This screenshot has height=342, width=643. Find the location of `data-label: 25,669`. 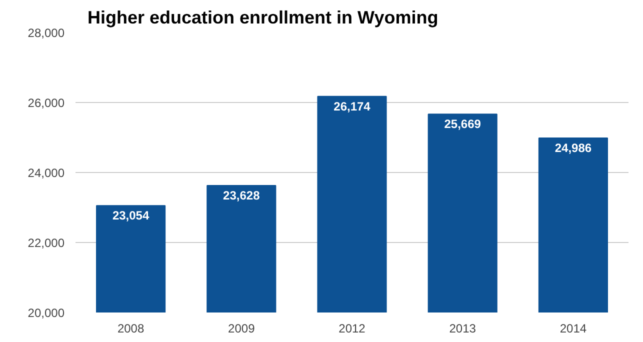

data-label: 25,669 is located at coordinates (463, 124).